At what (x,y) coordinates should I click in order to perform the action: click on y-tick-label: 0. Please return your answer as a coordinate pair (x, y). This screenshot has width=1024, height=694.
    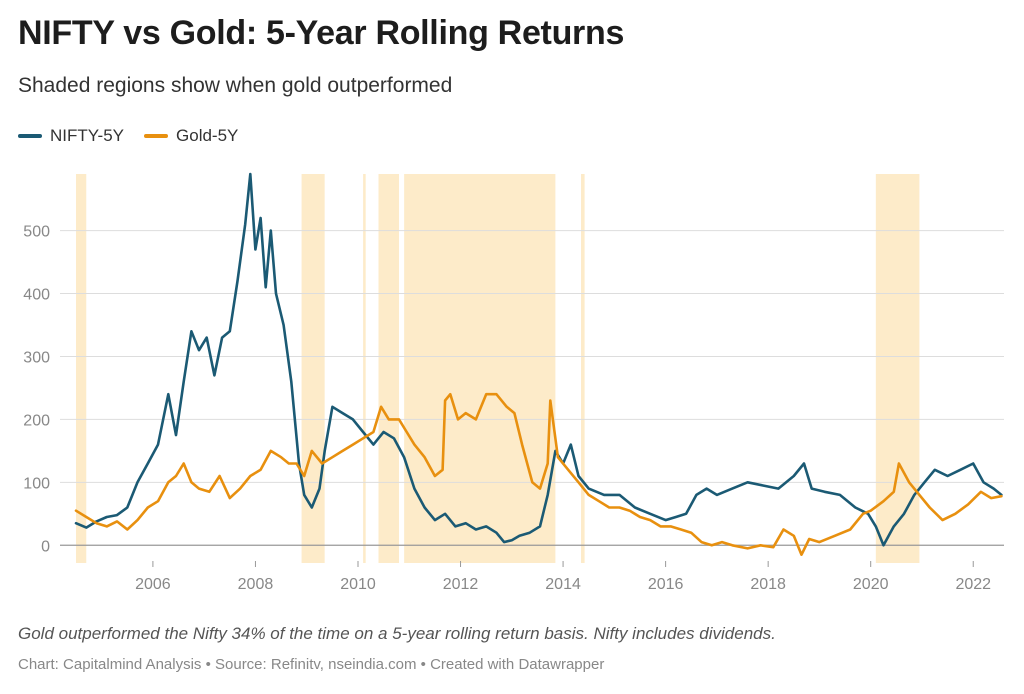
    Looking at the image, I should click on (45, 546).